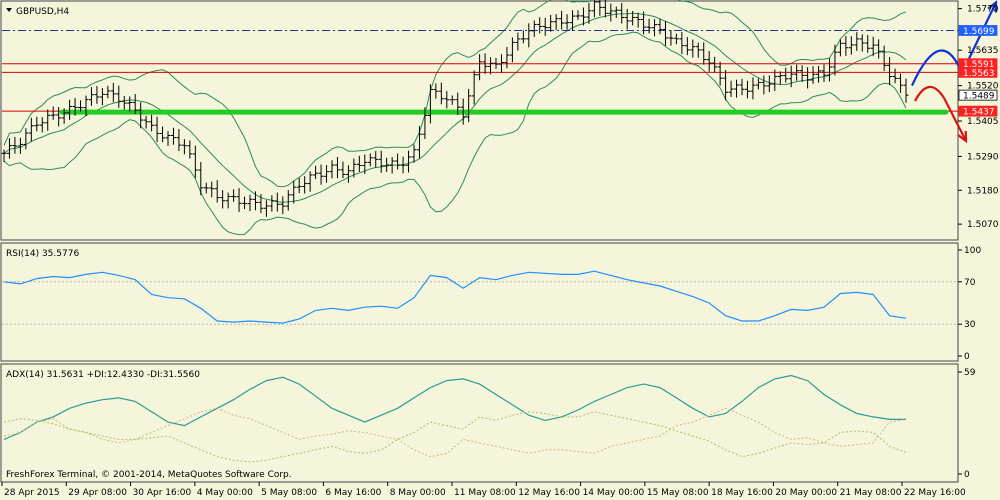 The width and height of the screenshot is (1000, 500). What do you see at coordinates (871, 493) in the screenshot?
I see `time-tick-label: 21 May 08:00` at bounding box center [871, 493].